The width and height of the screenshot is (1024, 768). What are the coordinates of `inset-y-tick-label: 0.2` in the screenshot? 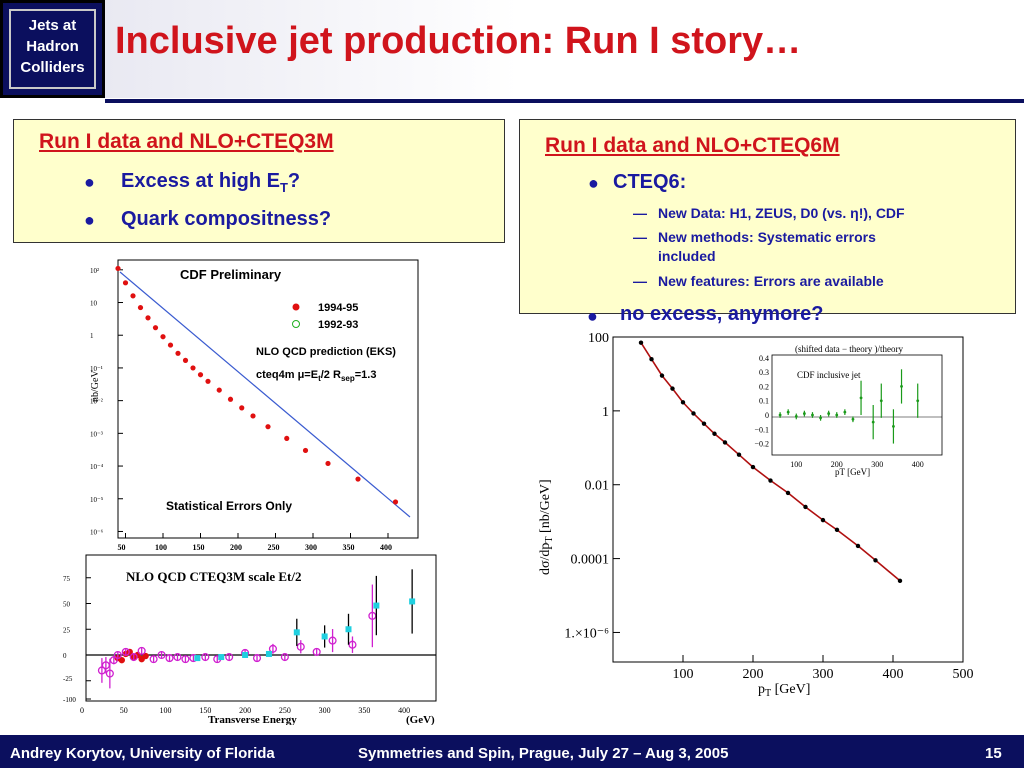 It's located at (764, 386).